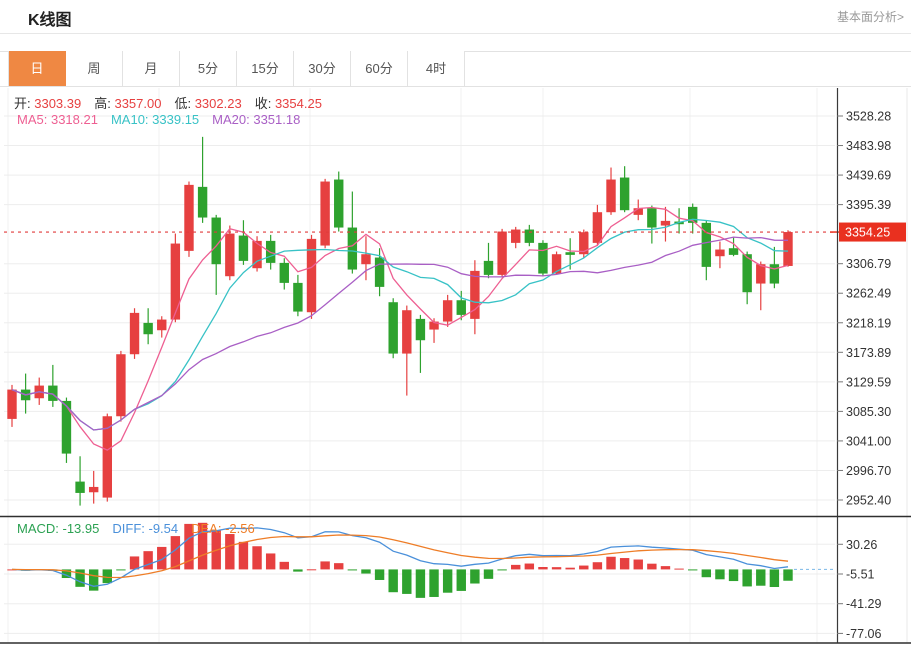 This screenshot has height=648, width=911. Describe the element at coordinates (860, 574) in the screenshot. I see `macd-axis-label: -5.51` at that location.